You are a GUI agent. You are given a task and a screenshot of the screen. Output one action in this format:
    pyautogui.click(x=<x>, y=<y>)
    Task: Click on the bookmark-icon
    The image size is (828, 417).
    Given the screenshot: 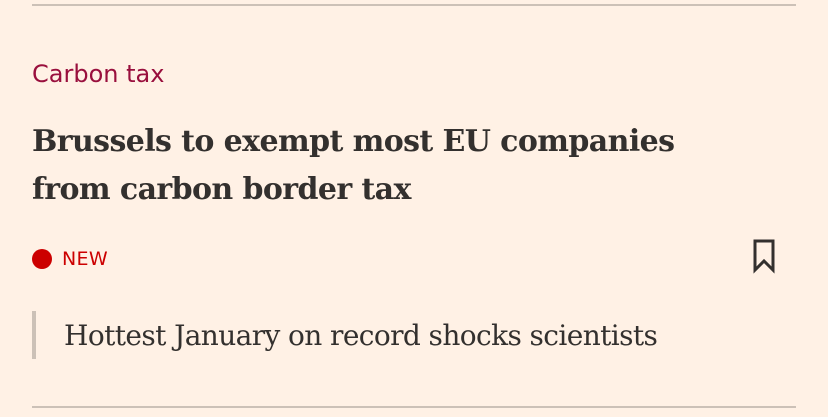 What is the action you would take?
    pyautogui.click(x=764, y=256)
    